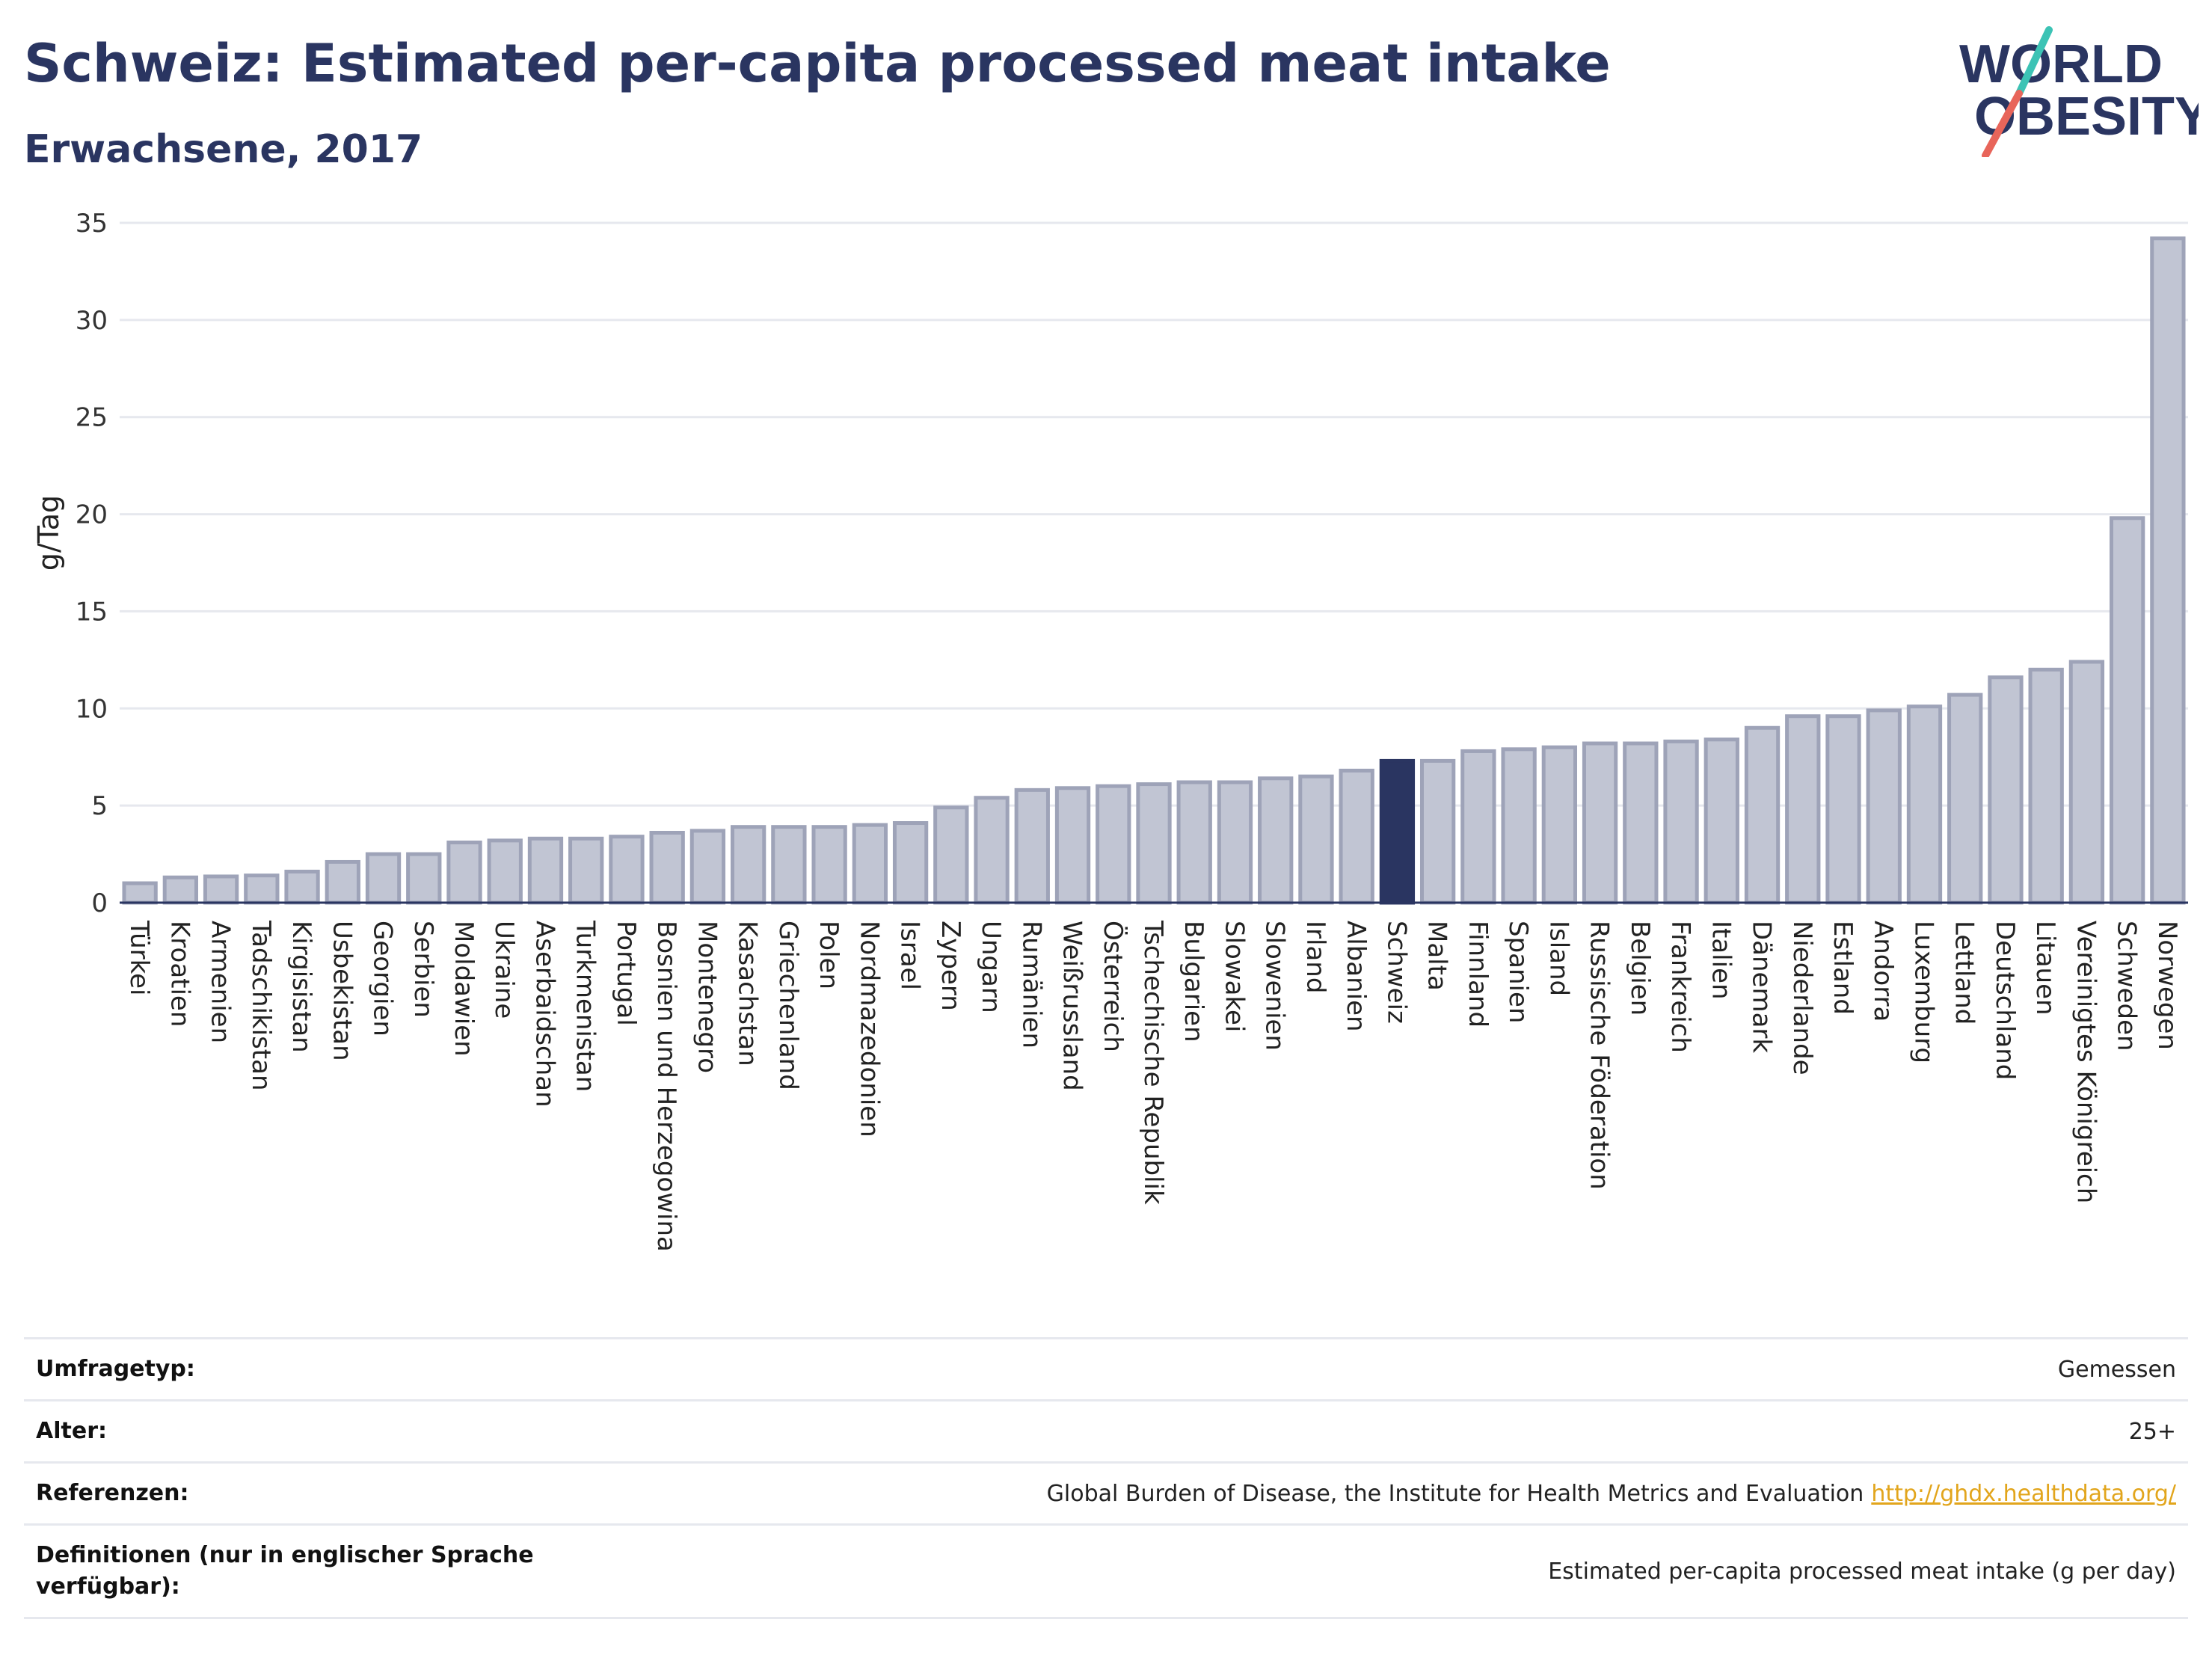 The width and height of the screenshot is (2212, 1655). What do you see at coordinates (585, 1006) in the screenshot?
I see `x-tick-label: Turkmenistan` at bounding box center [585, 1006].